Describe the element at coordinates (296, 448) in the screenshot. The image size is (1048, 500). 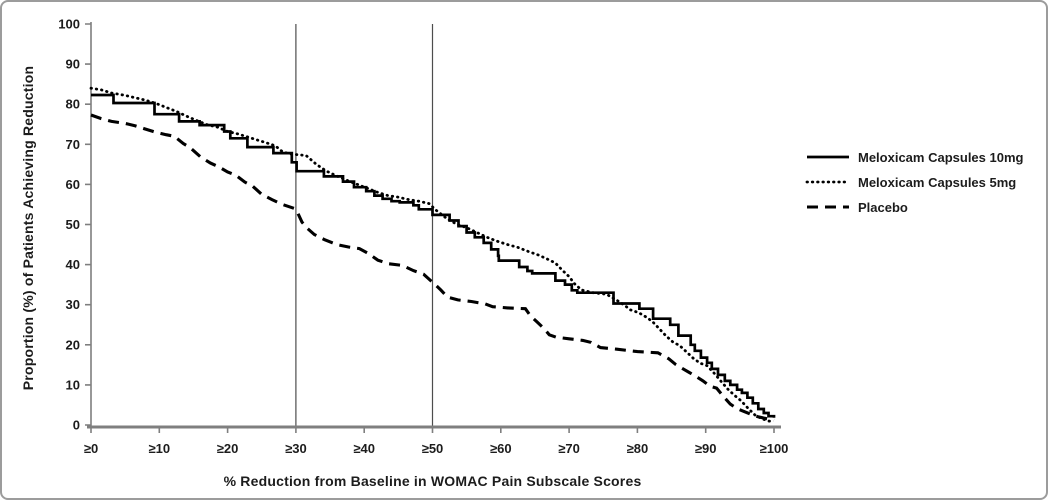
I see `x-tick-label: ≥30` at that location.